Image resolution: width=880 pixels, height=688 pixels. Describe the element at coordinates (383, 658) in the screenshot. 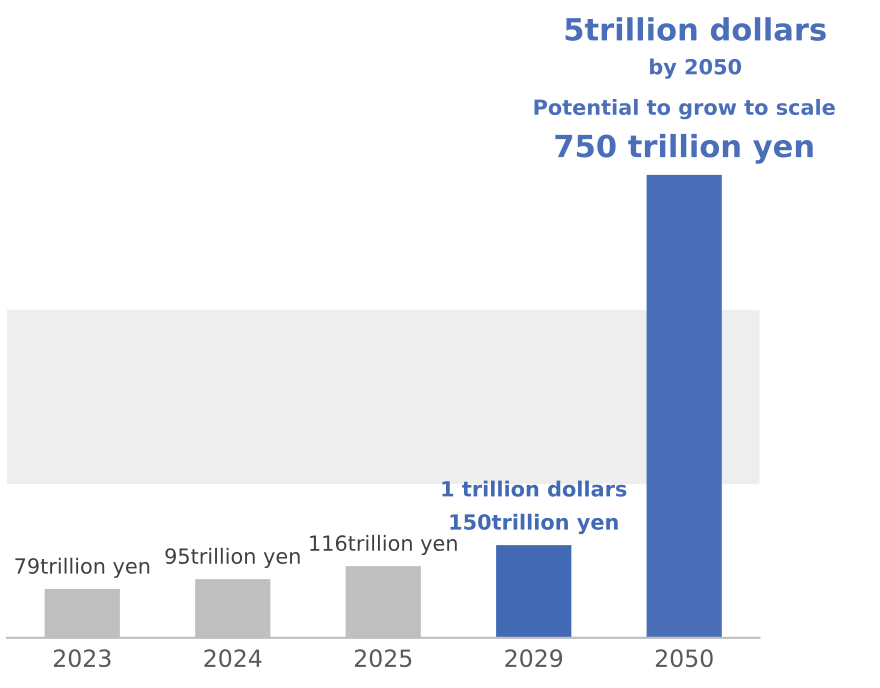

I see `x-tick-label: 2025` at that location.